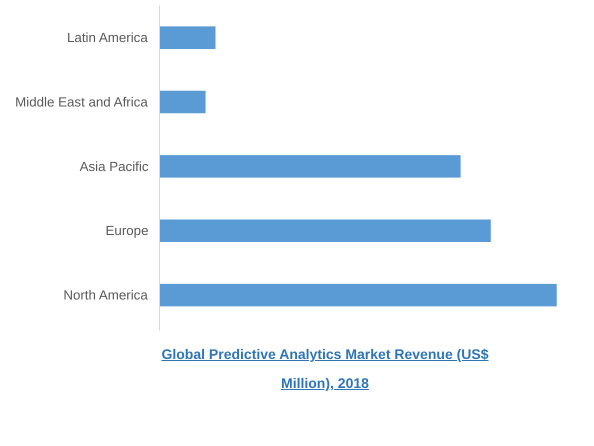 The width and height of the screenshot is (594, 446). What do you see at coordinates (81, 102) in the screenshot?
I see `y-tick-label: Middle East and Africa` at bounding box center [81, 102].